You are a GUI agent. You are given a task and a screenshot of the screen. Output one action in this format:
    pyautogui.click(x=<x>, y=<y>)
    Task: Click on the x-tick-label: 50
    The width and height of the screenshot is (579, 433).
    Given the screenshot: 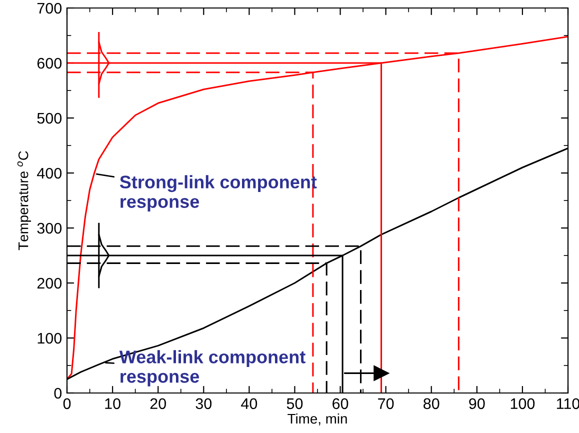 What is the action you would take?
    pyautogui.click(x=294, y=404)
    